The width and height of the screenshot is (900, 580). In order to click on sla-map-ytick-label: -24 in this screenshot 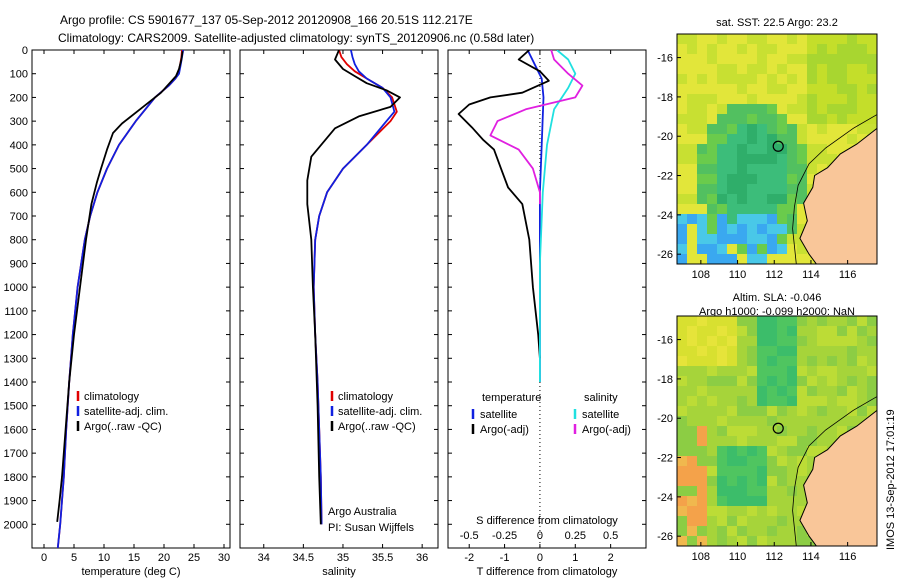, I will do `click(665, 498)`.